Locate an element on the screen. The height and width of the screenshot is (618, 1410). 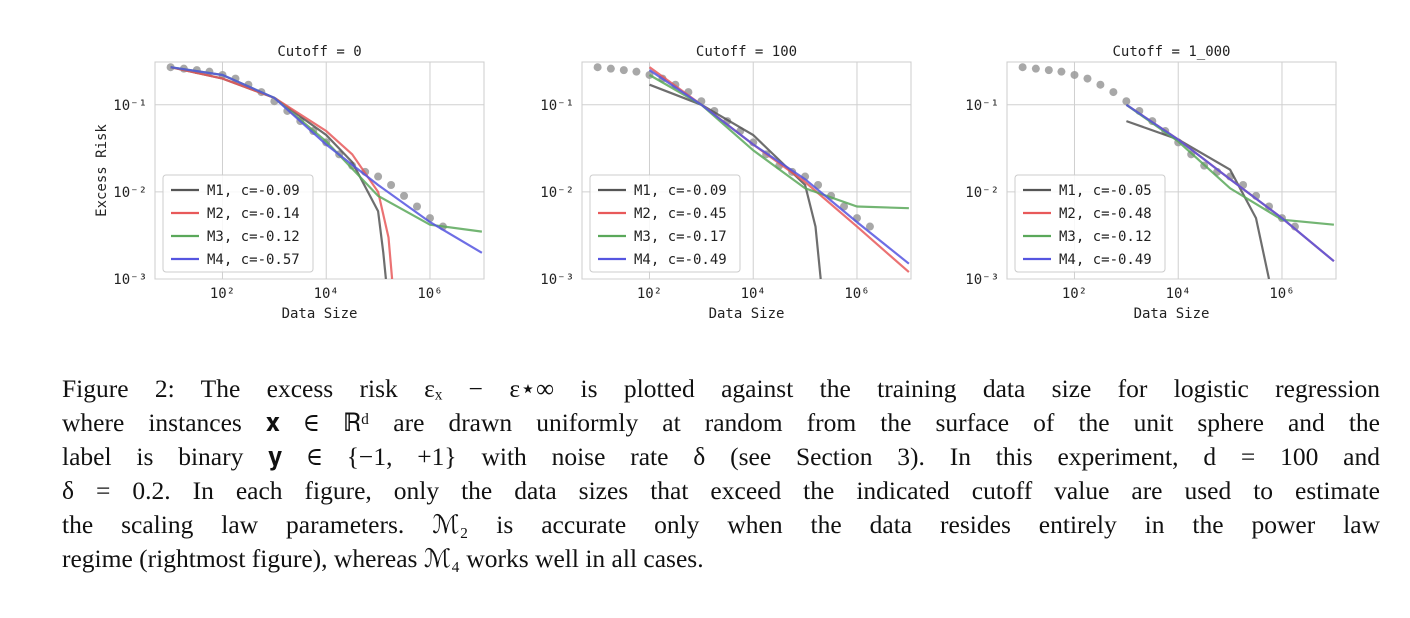
chart-title: Cutoff = 1_000 is located at coordinates (1171, 52).